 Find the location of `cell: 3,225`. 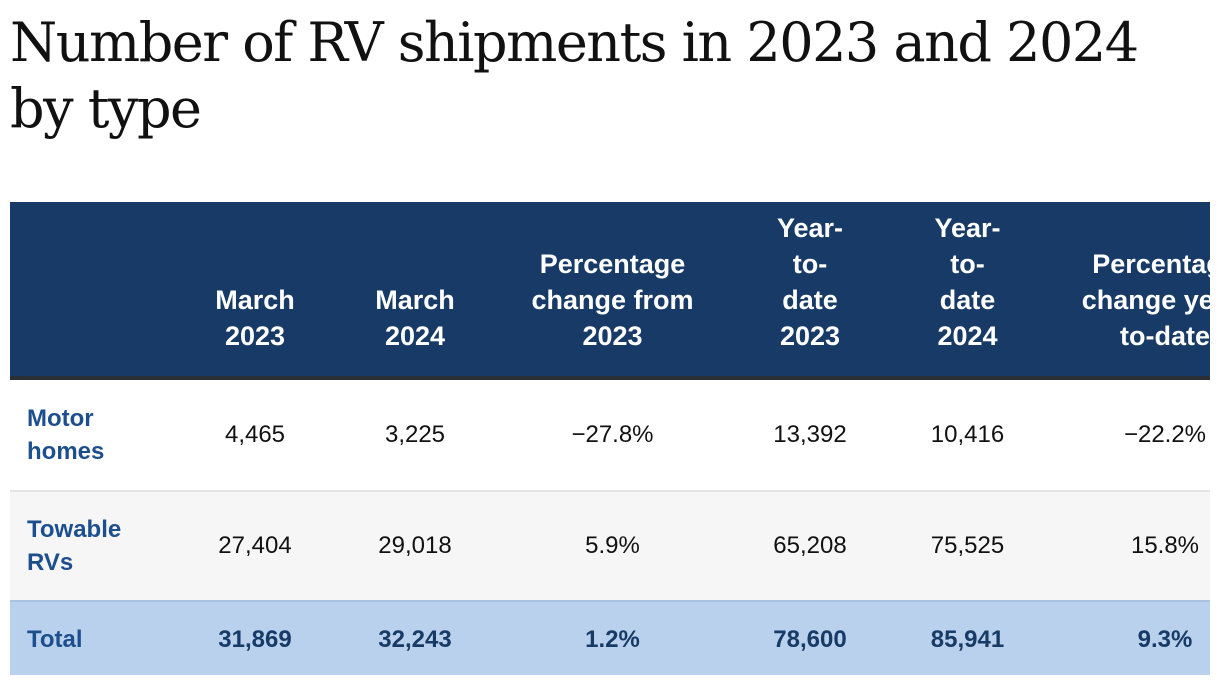

cell: 3,225 is located at coordinates (415, 435).